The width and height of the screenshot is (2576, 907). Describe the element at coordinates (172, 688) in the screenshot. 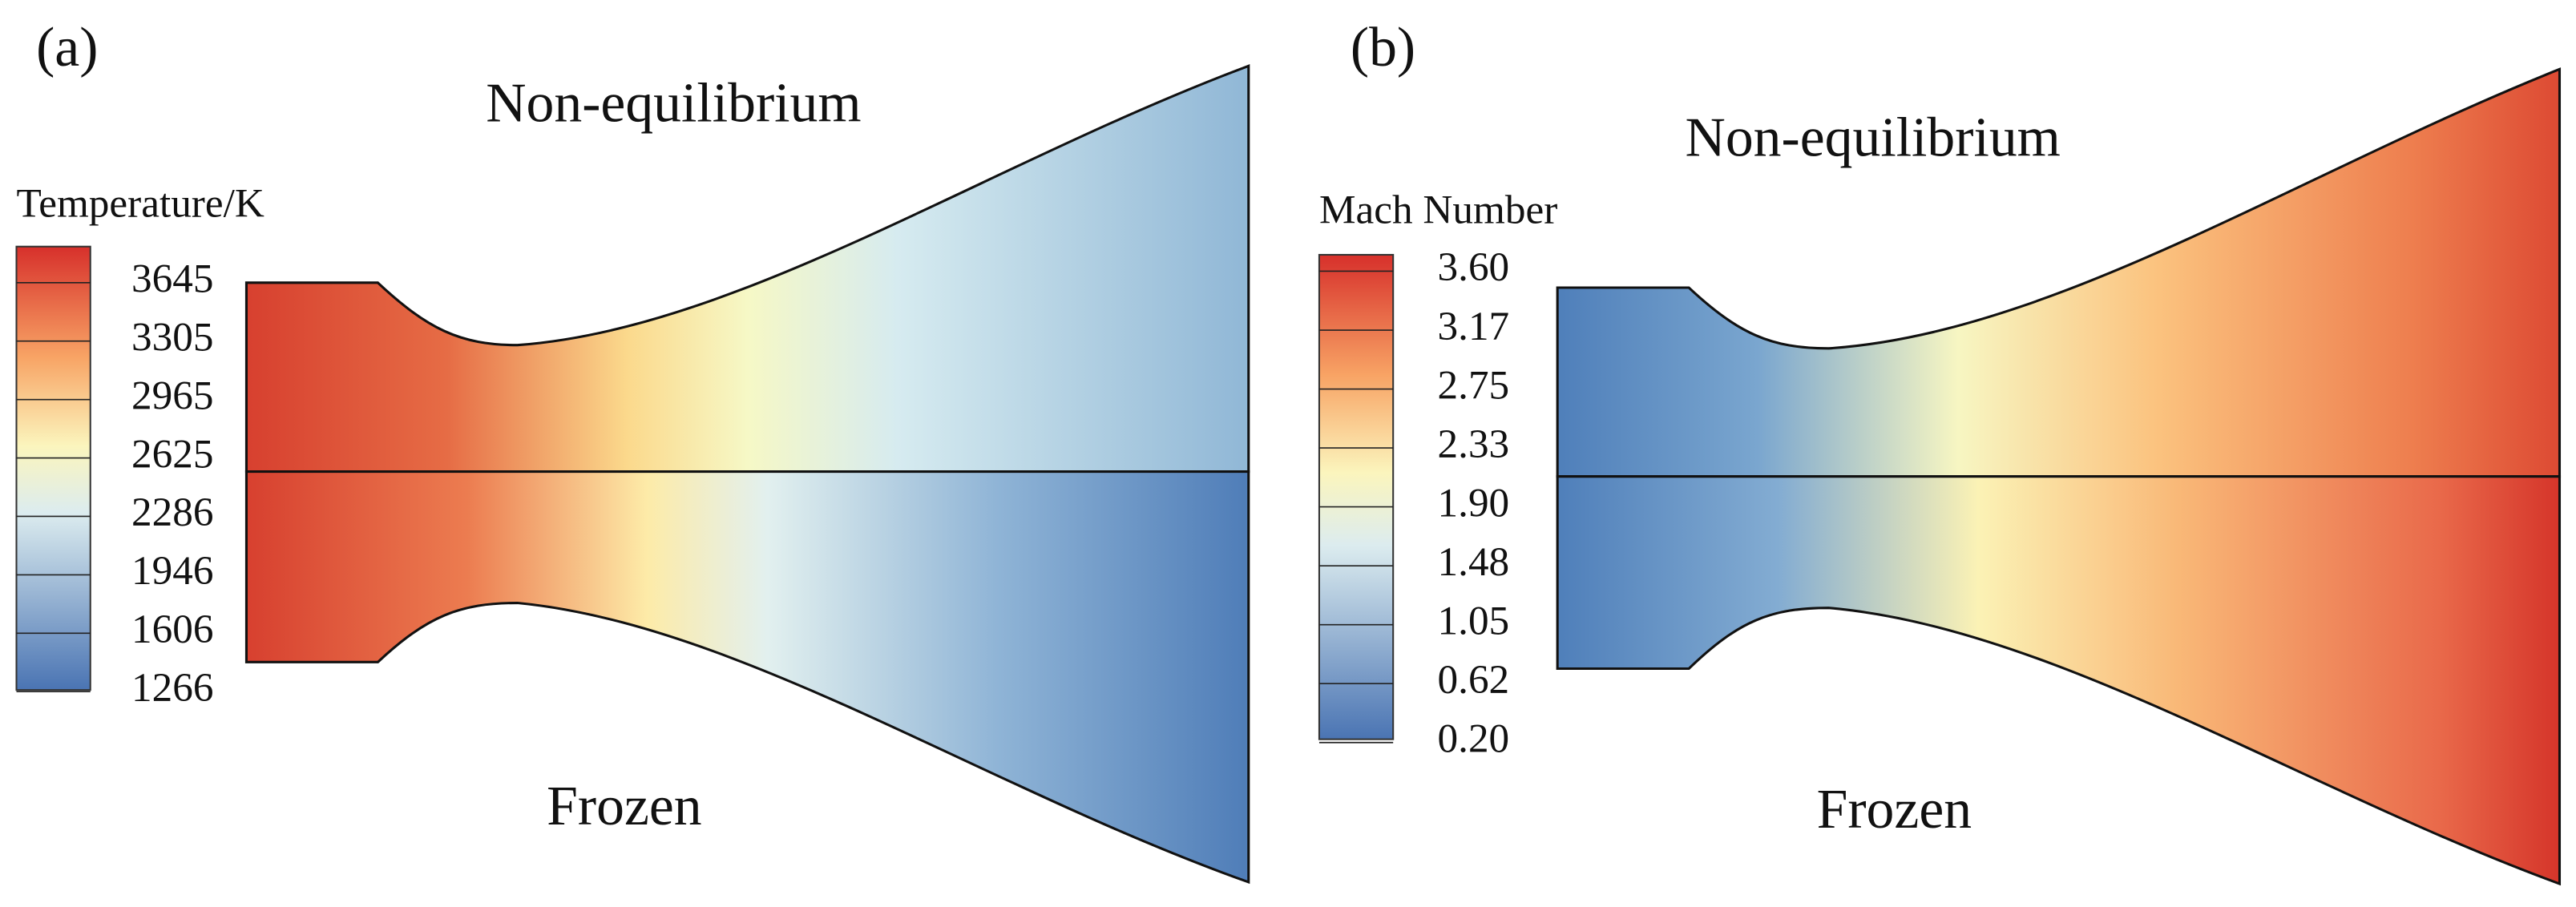

I see `colorbar-tick-label: 1266` at that location.